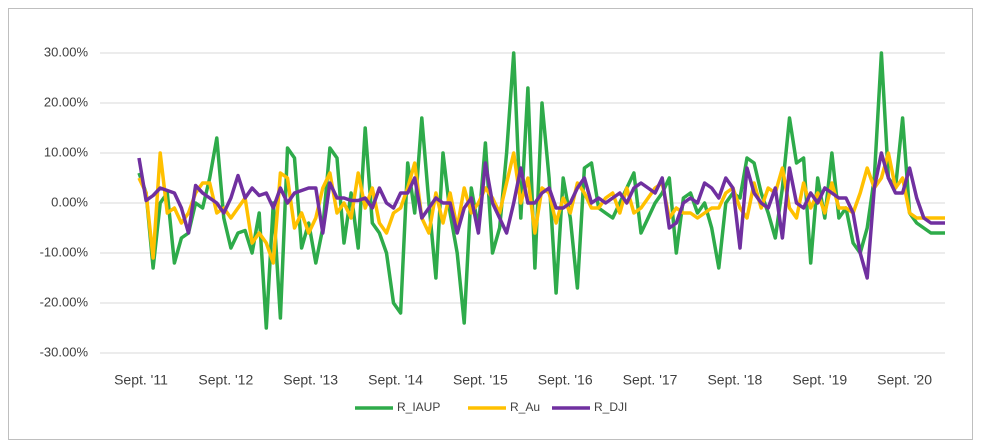  I want to click on x-tick-label: Sept. '16, so click(565, 380).